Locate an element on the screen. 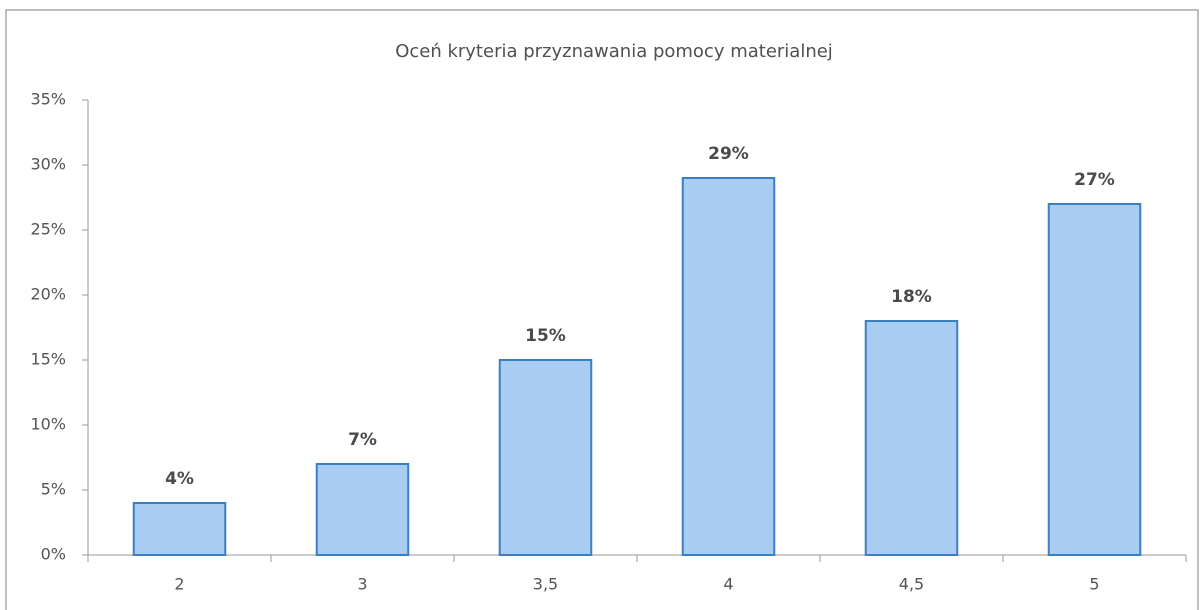 This screenshot has height=610, width=1204. y-tick-label: 10% is located at coordinates (48, 424).